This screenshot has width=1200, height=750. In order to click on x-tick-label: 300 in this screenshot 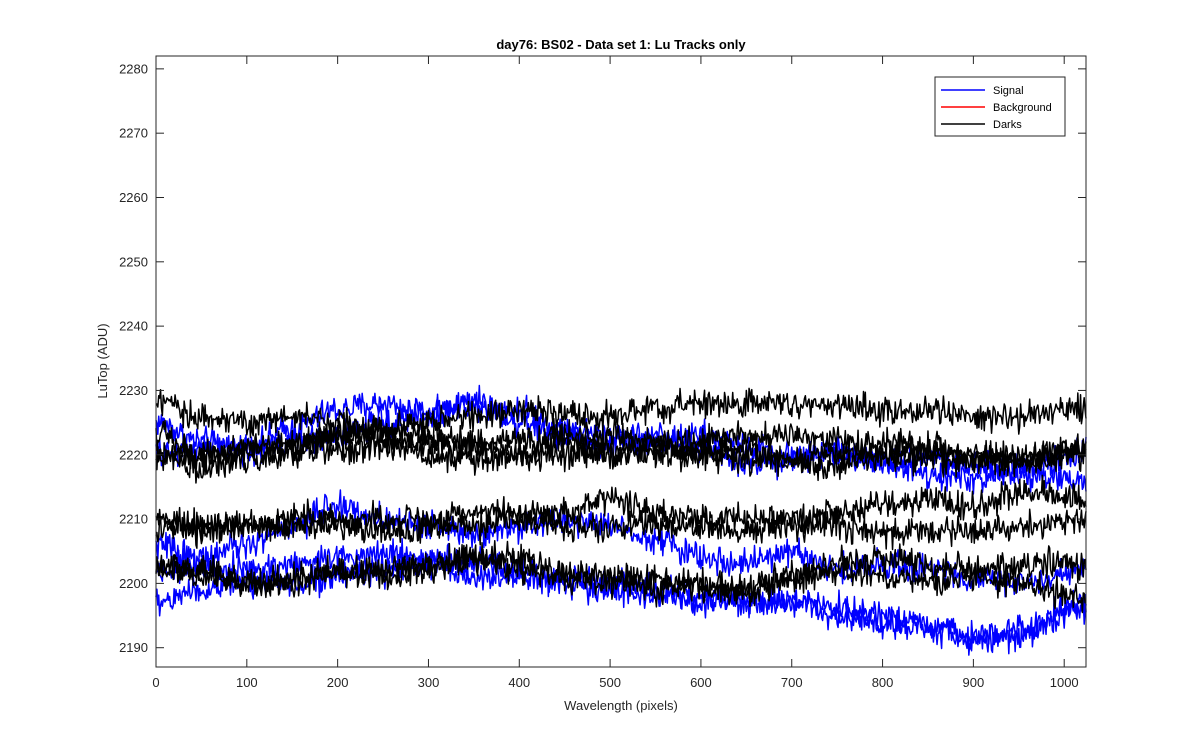, I will do `click(429, 682)`.